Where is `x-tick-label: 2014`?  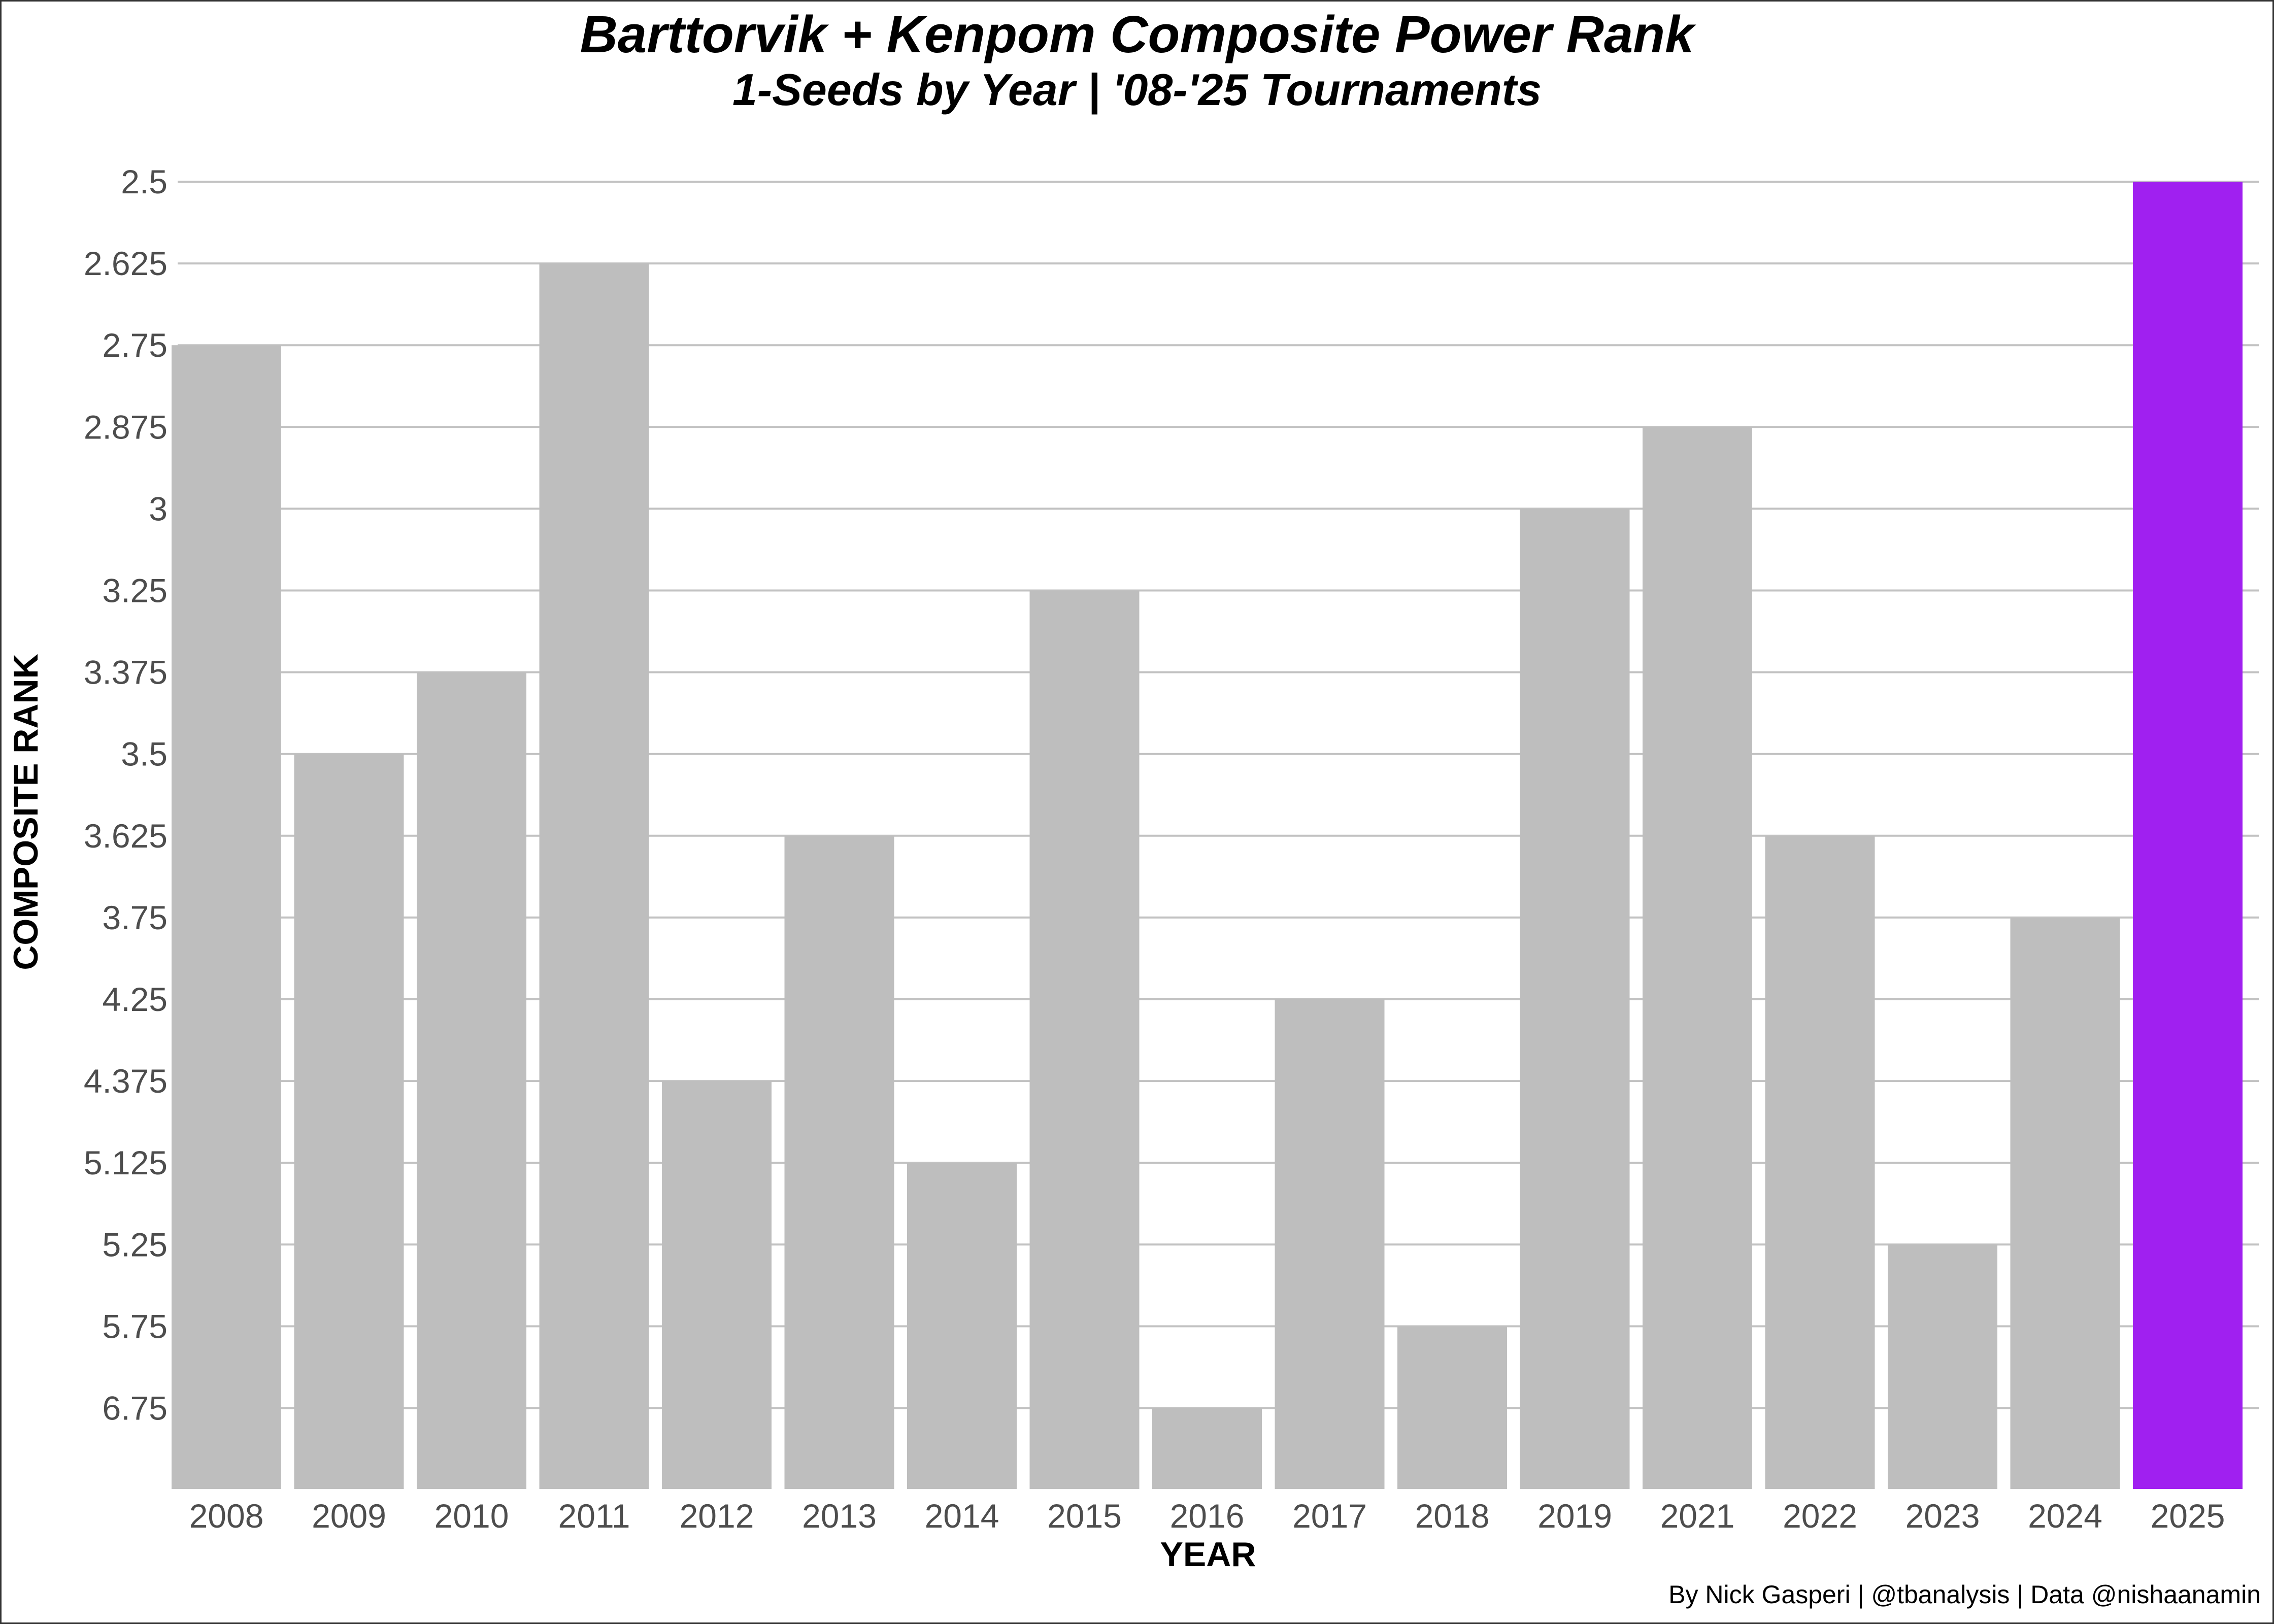 x-tick-label: 2014 is located at coordinates (962, 1516).